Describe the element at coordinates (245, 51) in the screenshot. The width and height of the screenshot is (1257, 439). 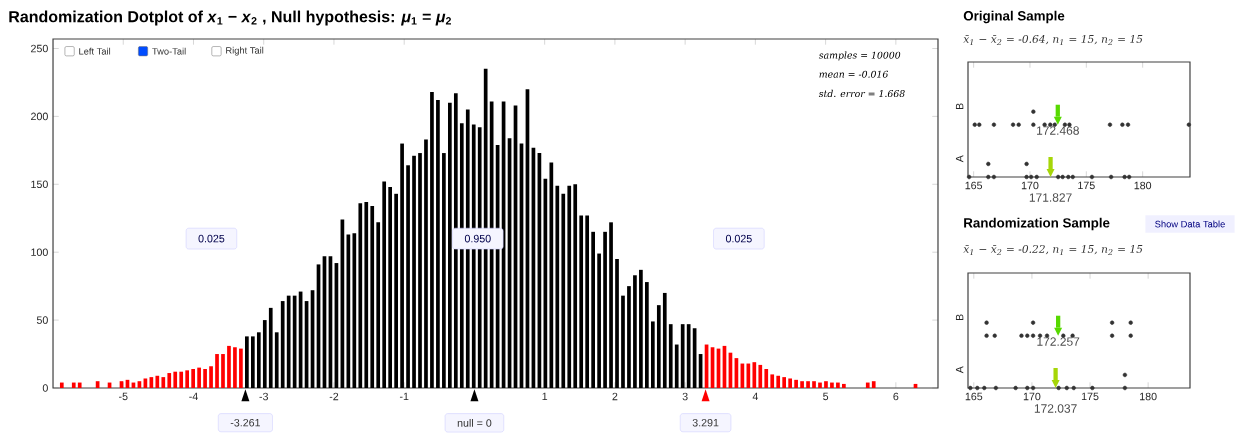
I see `annotation: Right Tail` at that location.